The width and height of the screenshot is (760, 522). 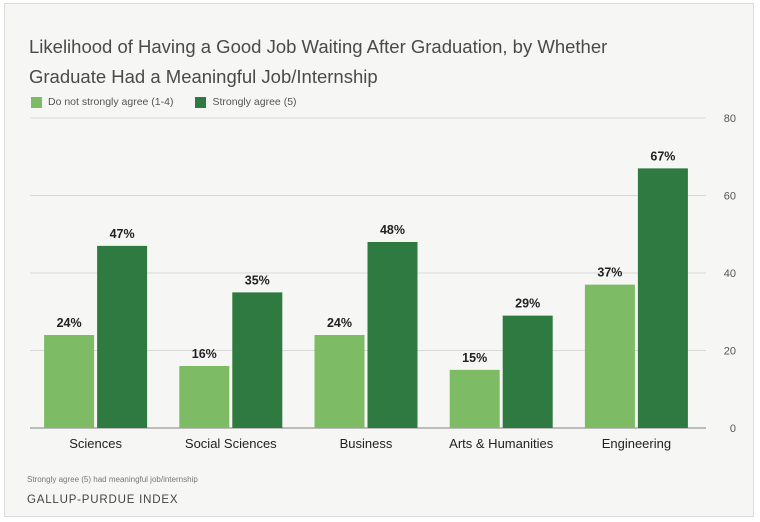 What do you see at coordinates (103, 500) in the screenshot?
I see `chart-source: GALLUP-PURDUE INDEX` at bounding box center [103, 500].